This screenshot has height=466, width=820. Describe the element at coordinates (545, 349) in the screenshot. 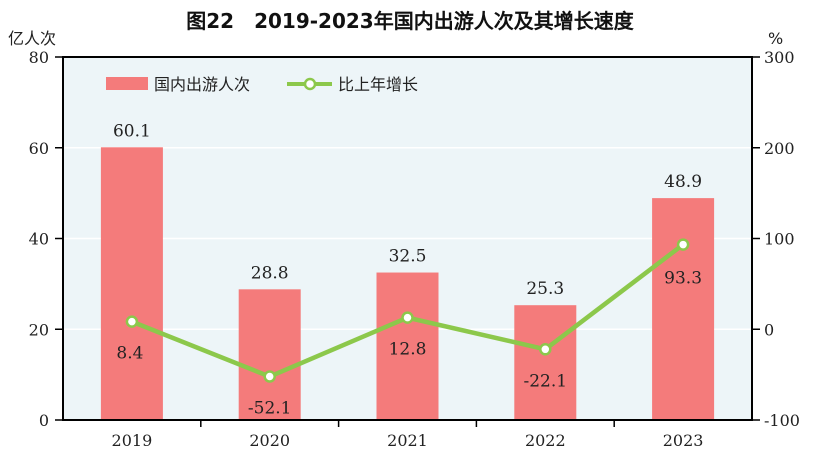

I see `growth-point-2022` at that location.